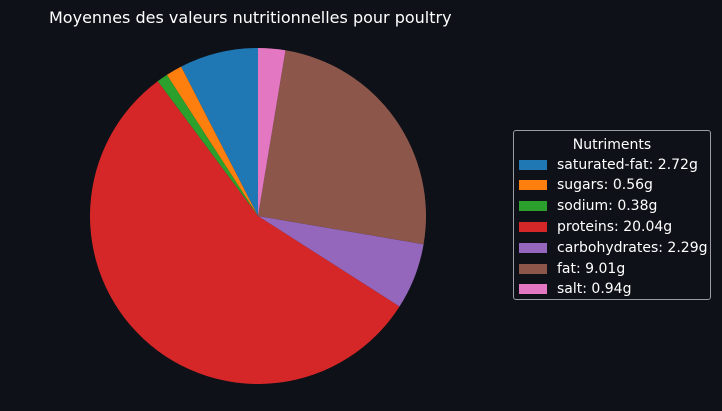 The width and height of the screenshot is (722, 411). I want to click on legend-item-proteins: proteins: 20.04g, so click(595, 226).